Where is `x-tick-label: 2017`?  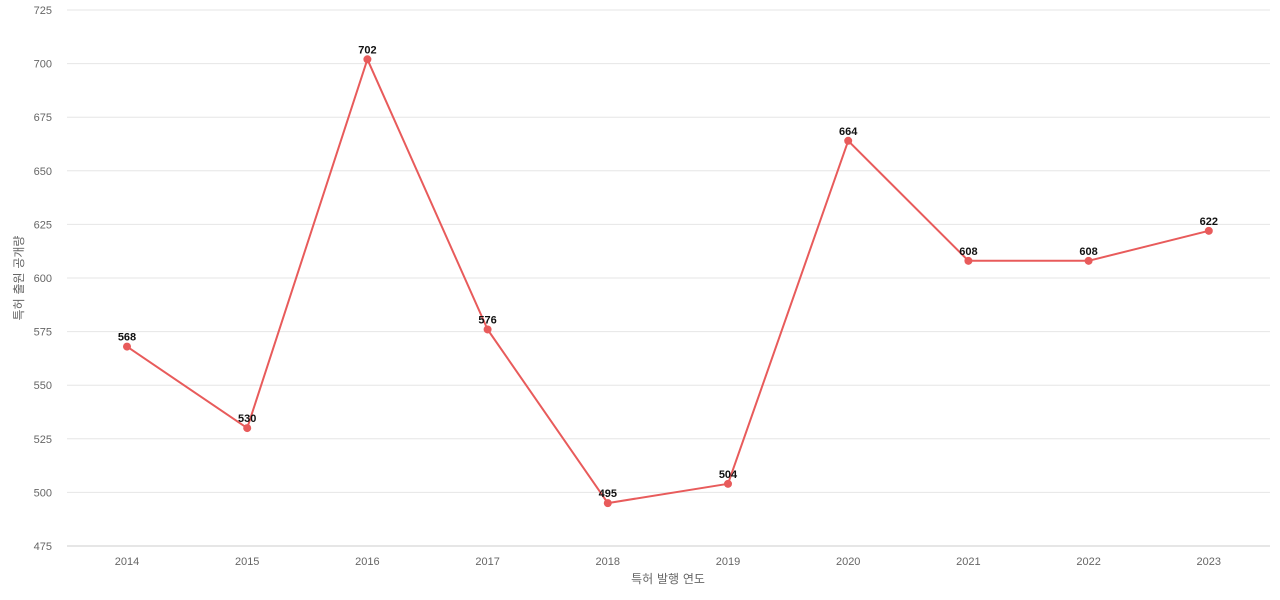 x-tick-label: 2017 is located at coordinates (487, 562).